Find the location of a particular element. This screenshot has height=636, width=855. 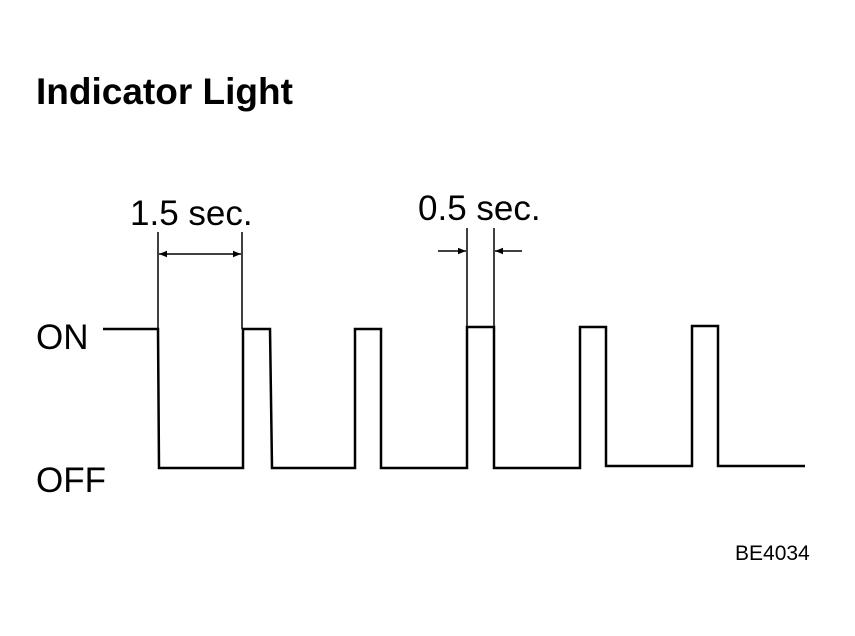

title: Indicator Light is located at coordinates (164, 91).